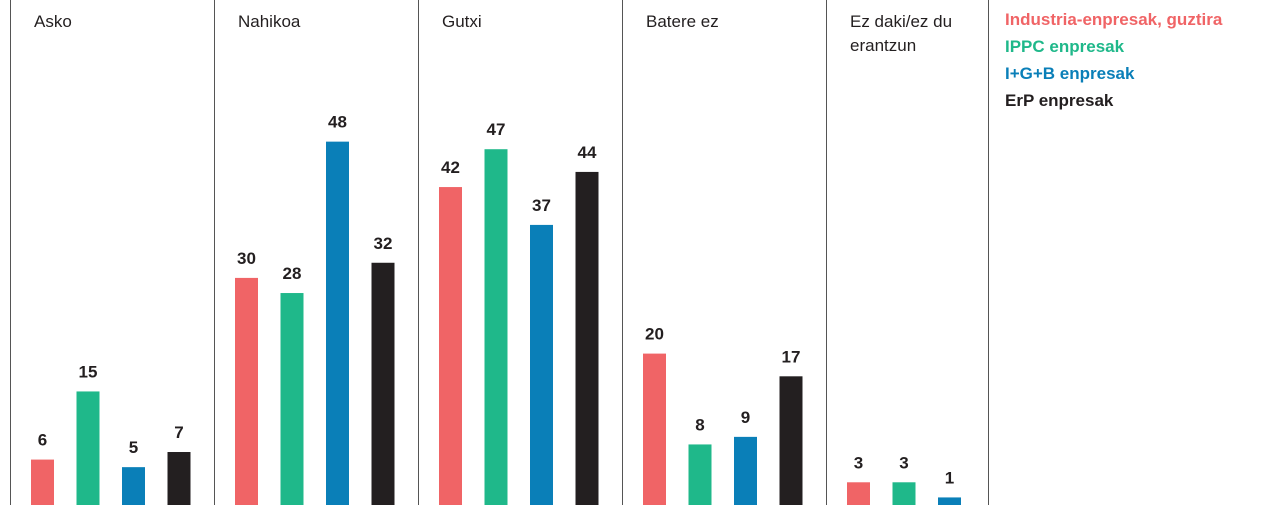 This screenshot has height=505, width=1285. I want to click on legend-entry: I+G+B enpresak, so click(1070, 73).